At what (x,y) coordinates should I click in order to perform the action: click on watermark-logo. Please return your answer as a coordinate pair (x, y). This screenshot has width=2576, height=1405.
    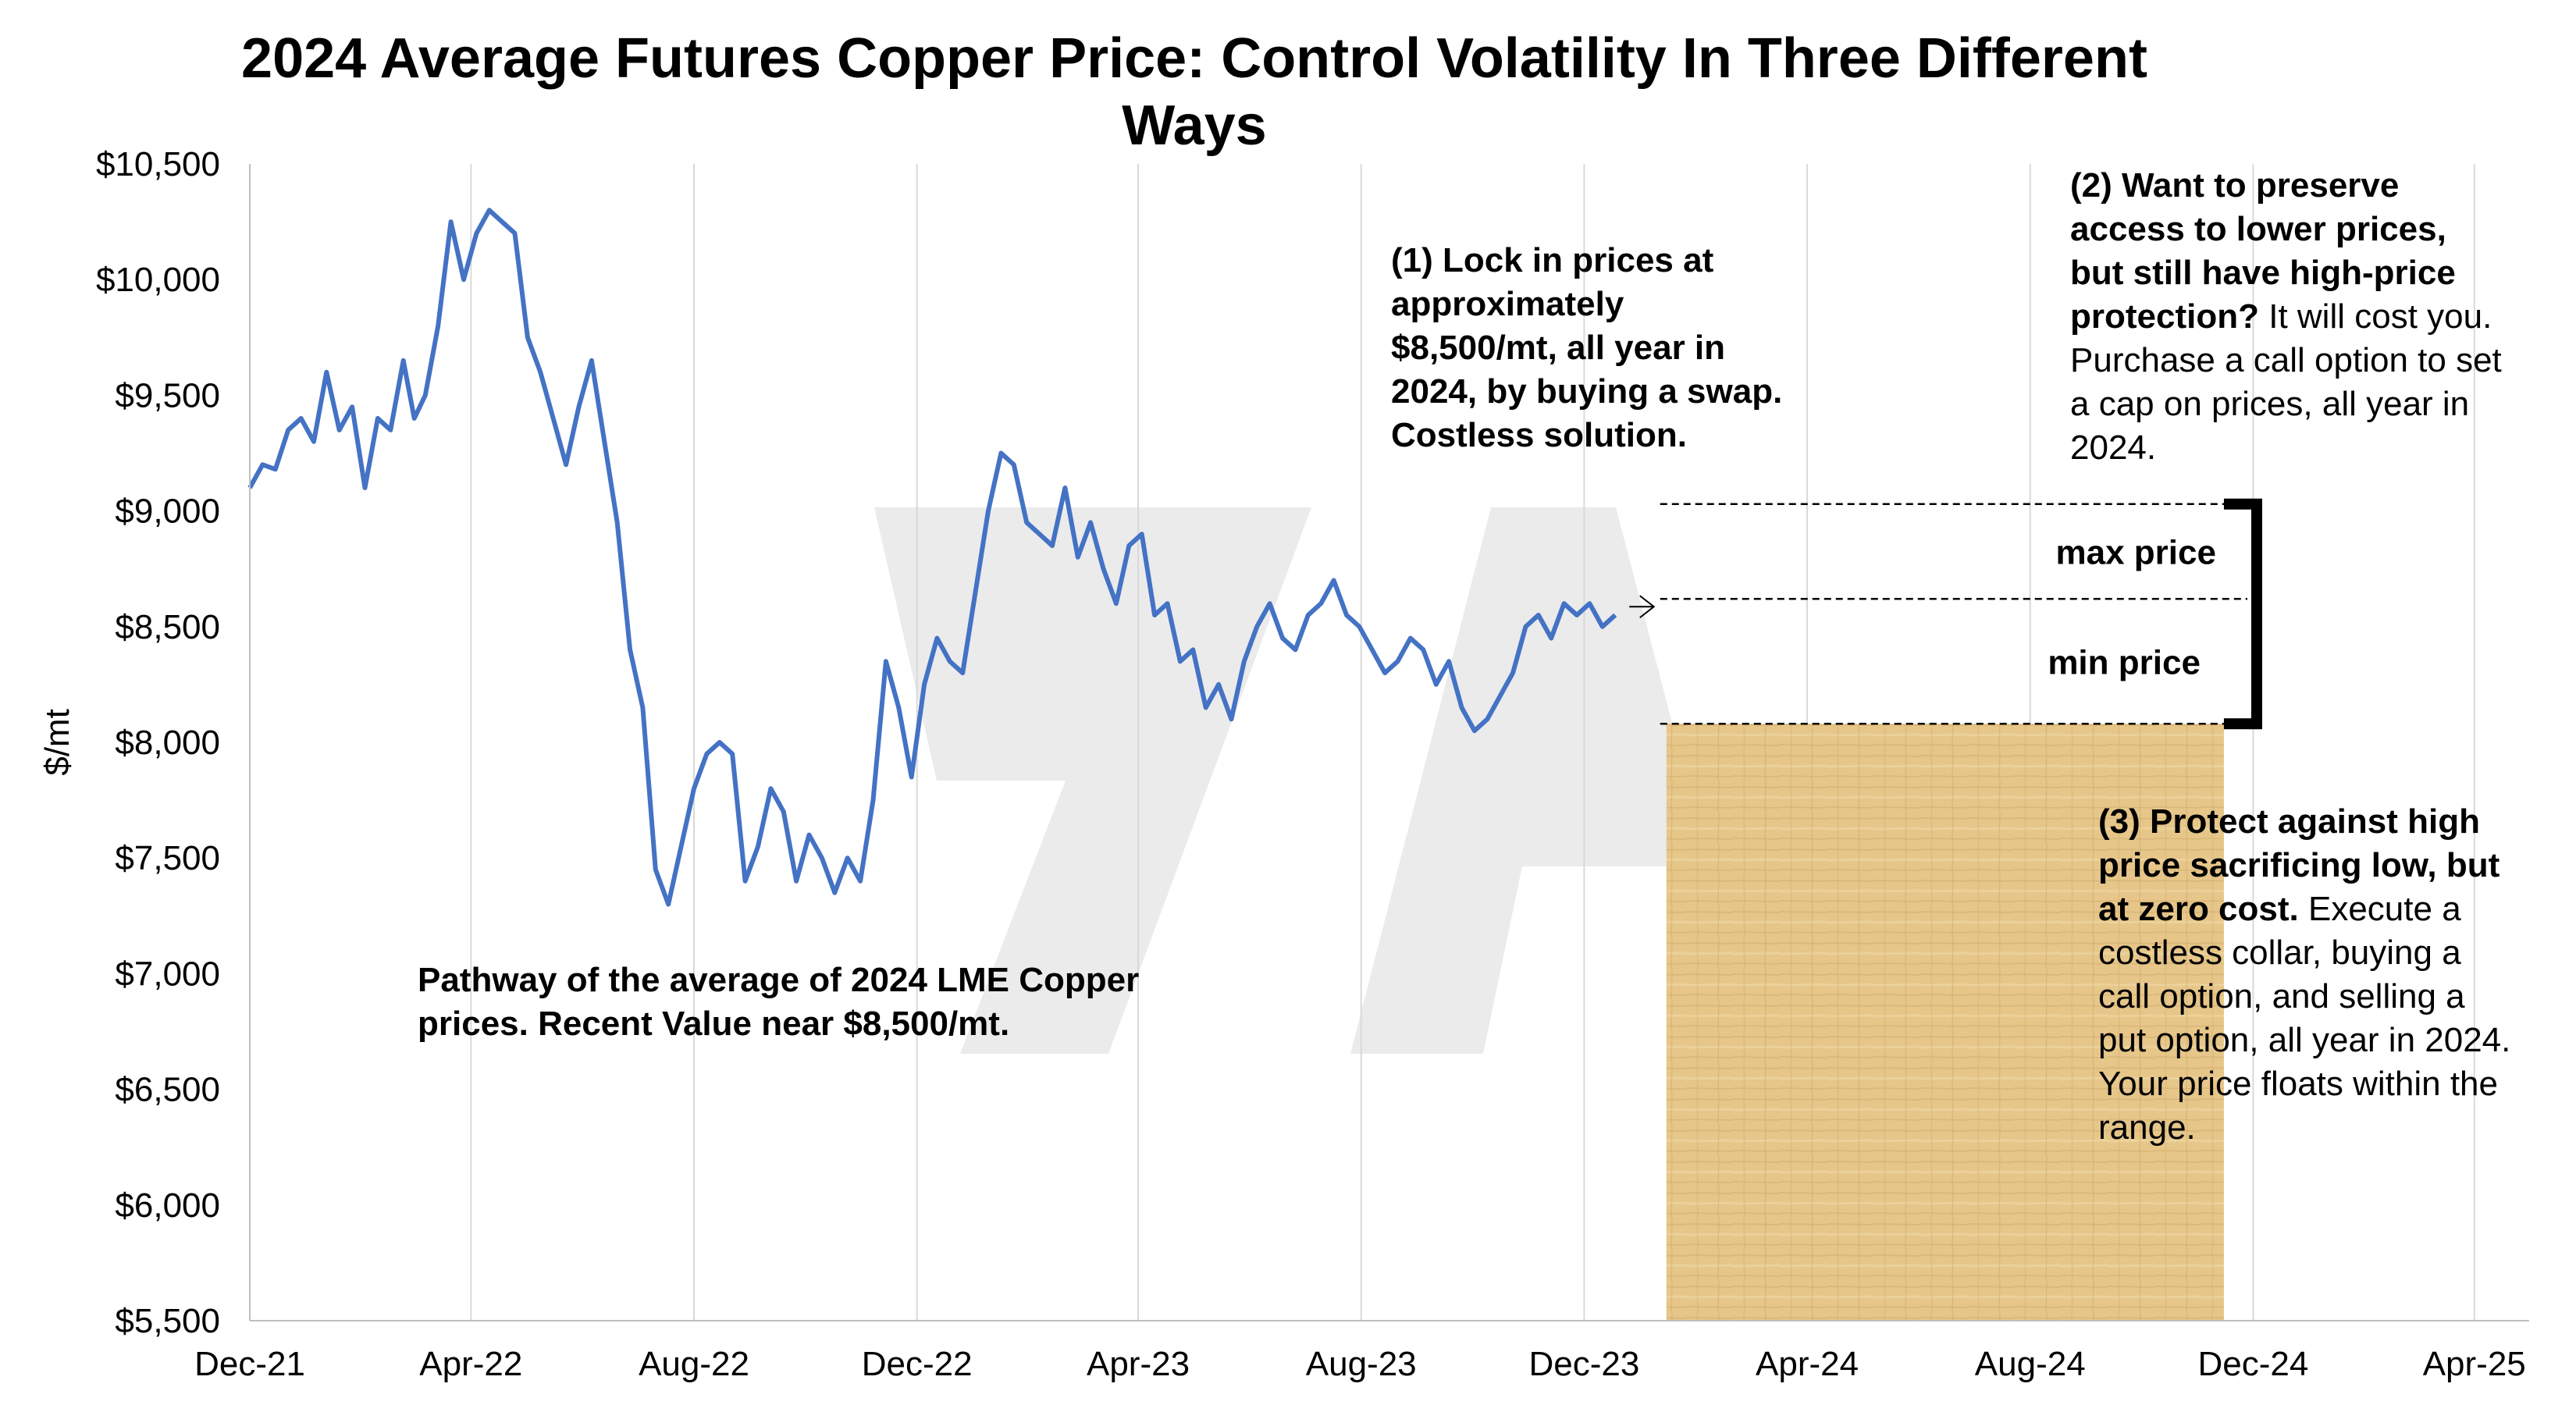
    Looking at the image, I should click on (1292, 781).